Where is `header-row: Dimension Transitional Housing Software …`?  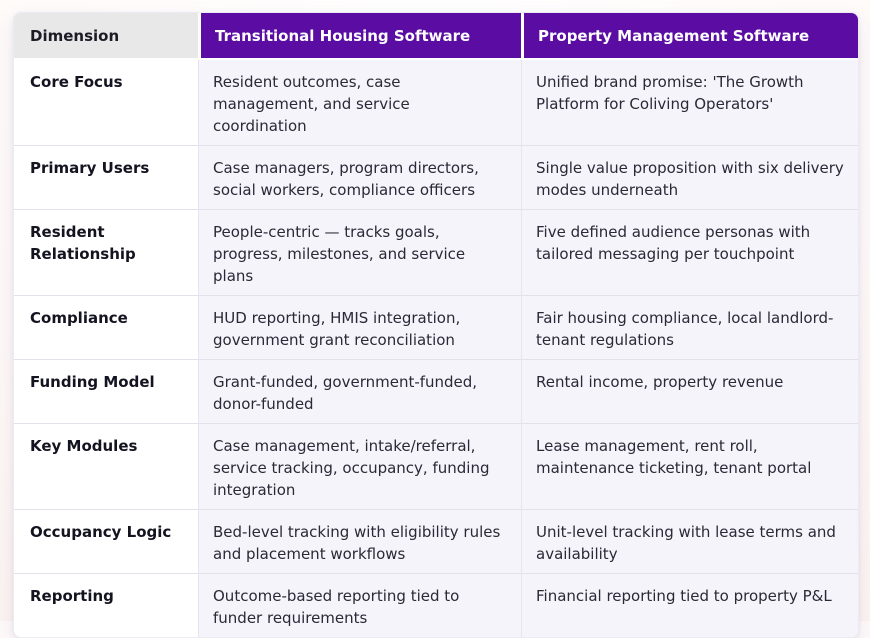
header-row: Dimension Transitional Housing Software … is located at coordinates (436, 36).